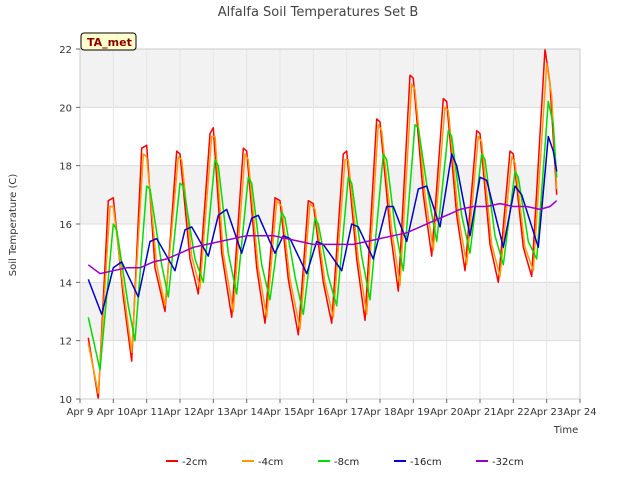  I want to click on x-tick-label: Apr 24, so click(579, 412).